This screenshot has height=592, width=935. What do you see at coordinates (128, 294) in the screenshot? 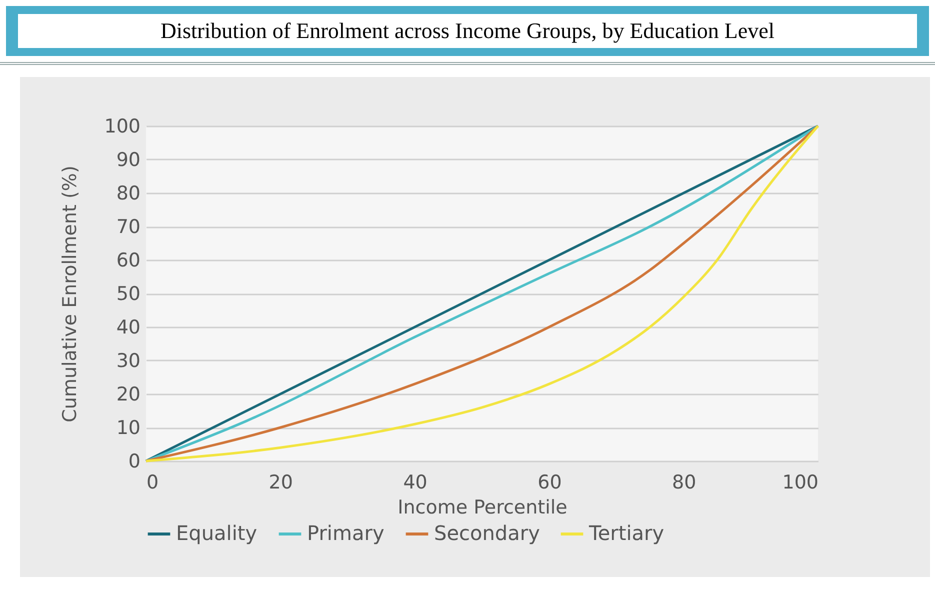
I see `y-tick-label: 50` at bounding box center [128, 294].